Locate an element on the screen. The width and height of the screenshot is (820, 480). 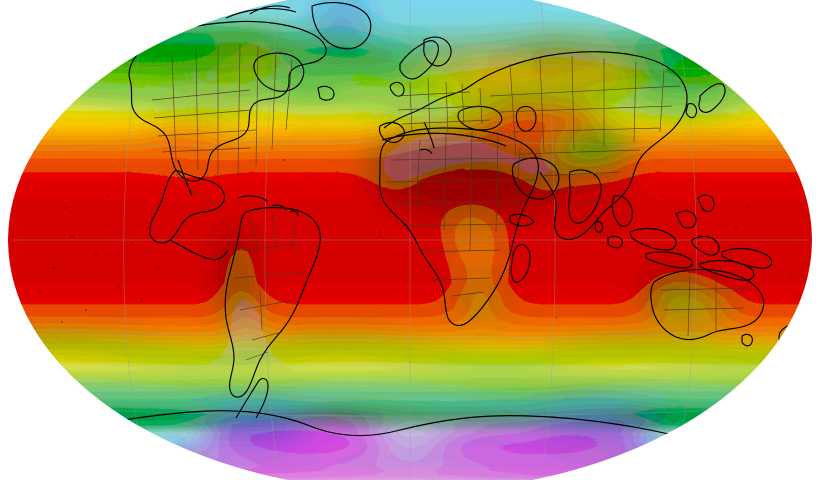
coastline-arabia is located at coordinates (535, 178).